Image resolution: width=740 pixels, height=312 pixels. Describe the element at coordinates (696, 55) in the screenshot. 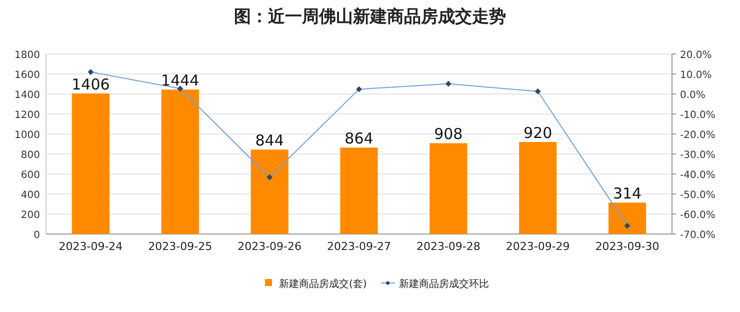

I see `y2-tick-label: 20.0%` at that location.